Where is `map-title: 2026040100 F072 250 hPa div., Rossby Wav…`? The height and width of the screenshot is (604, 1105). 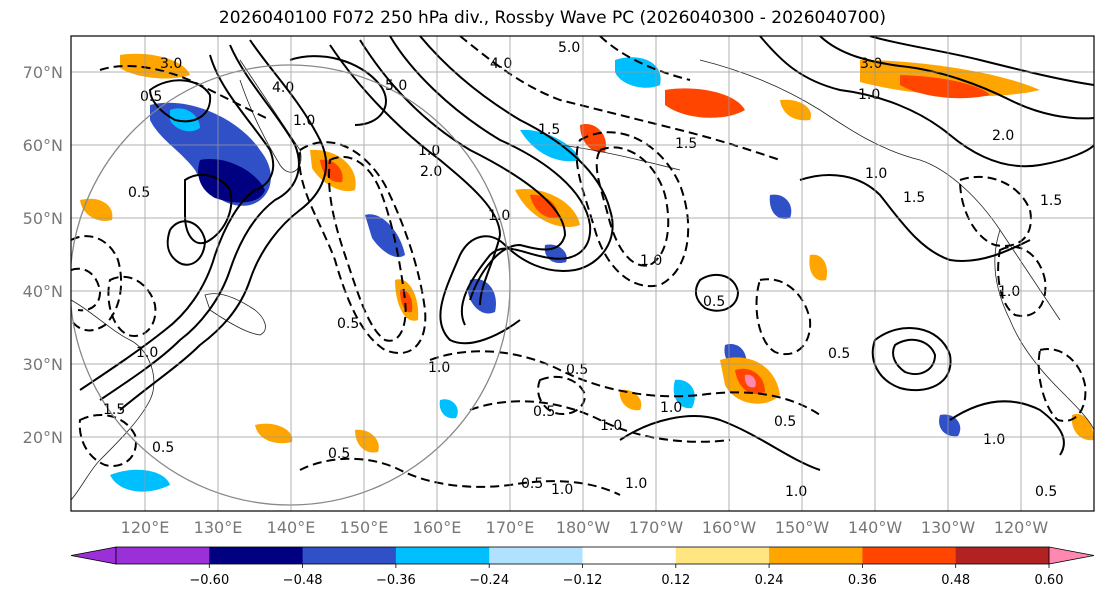 map-title: 2026040100 F072 250 hPa div., Rossby Wav… is located at coordinates (552, 18).